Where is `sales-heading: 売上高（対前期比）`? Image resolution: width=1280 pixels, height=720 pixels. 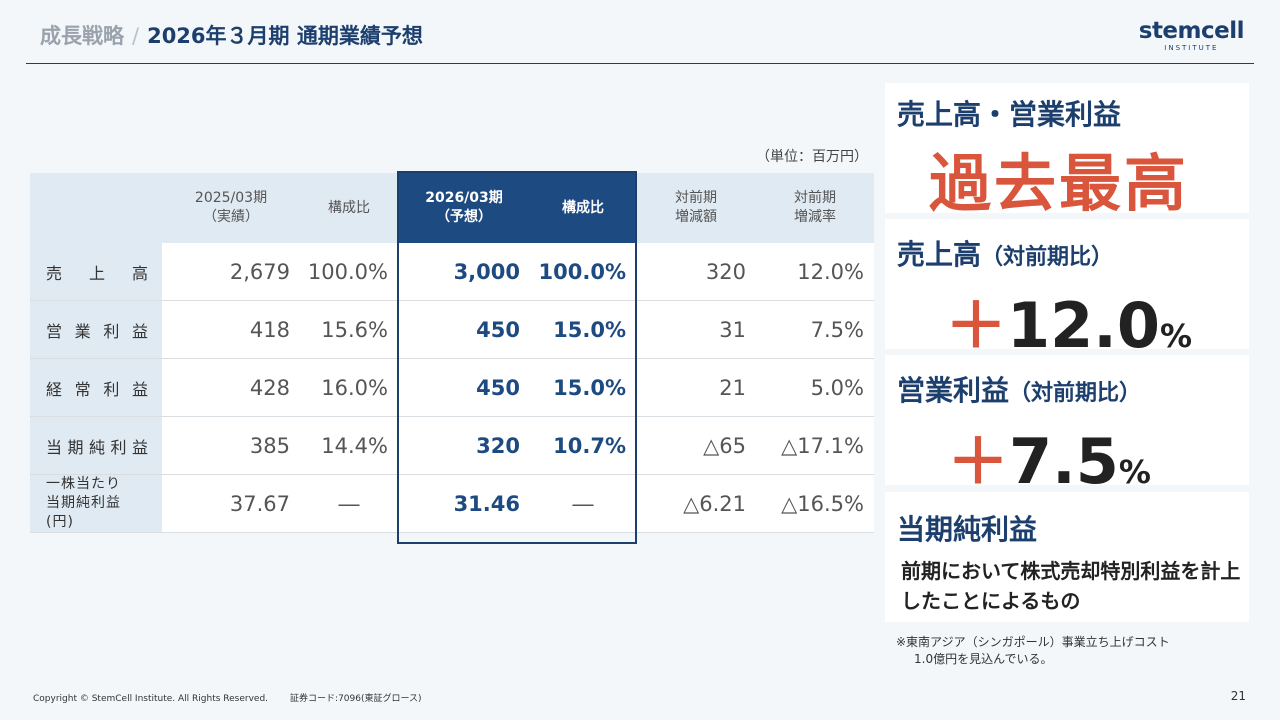 sales-heading: 売上高（対前期比） is located at coordinates (1005, 254).